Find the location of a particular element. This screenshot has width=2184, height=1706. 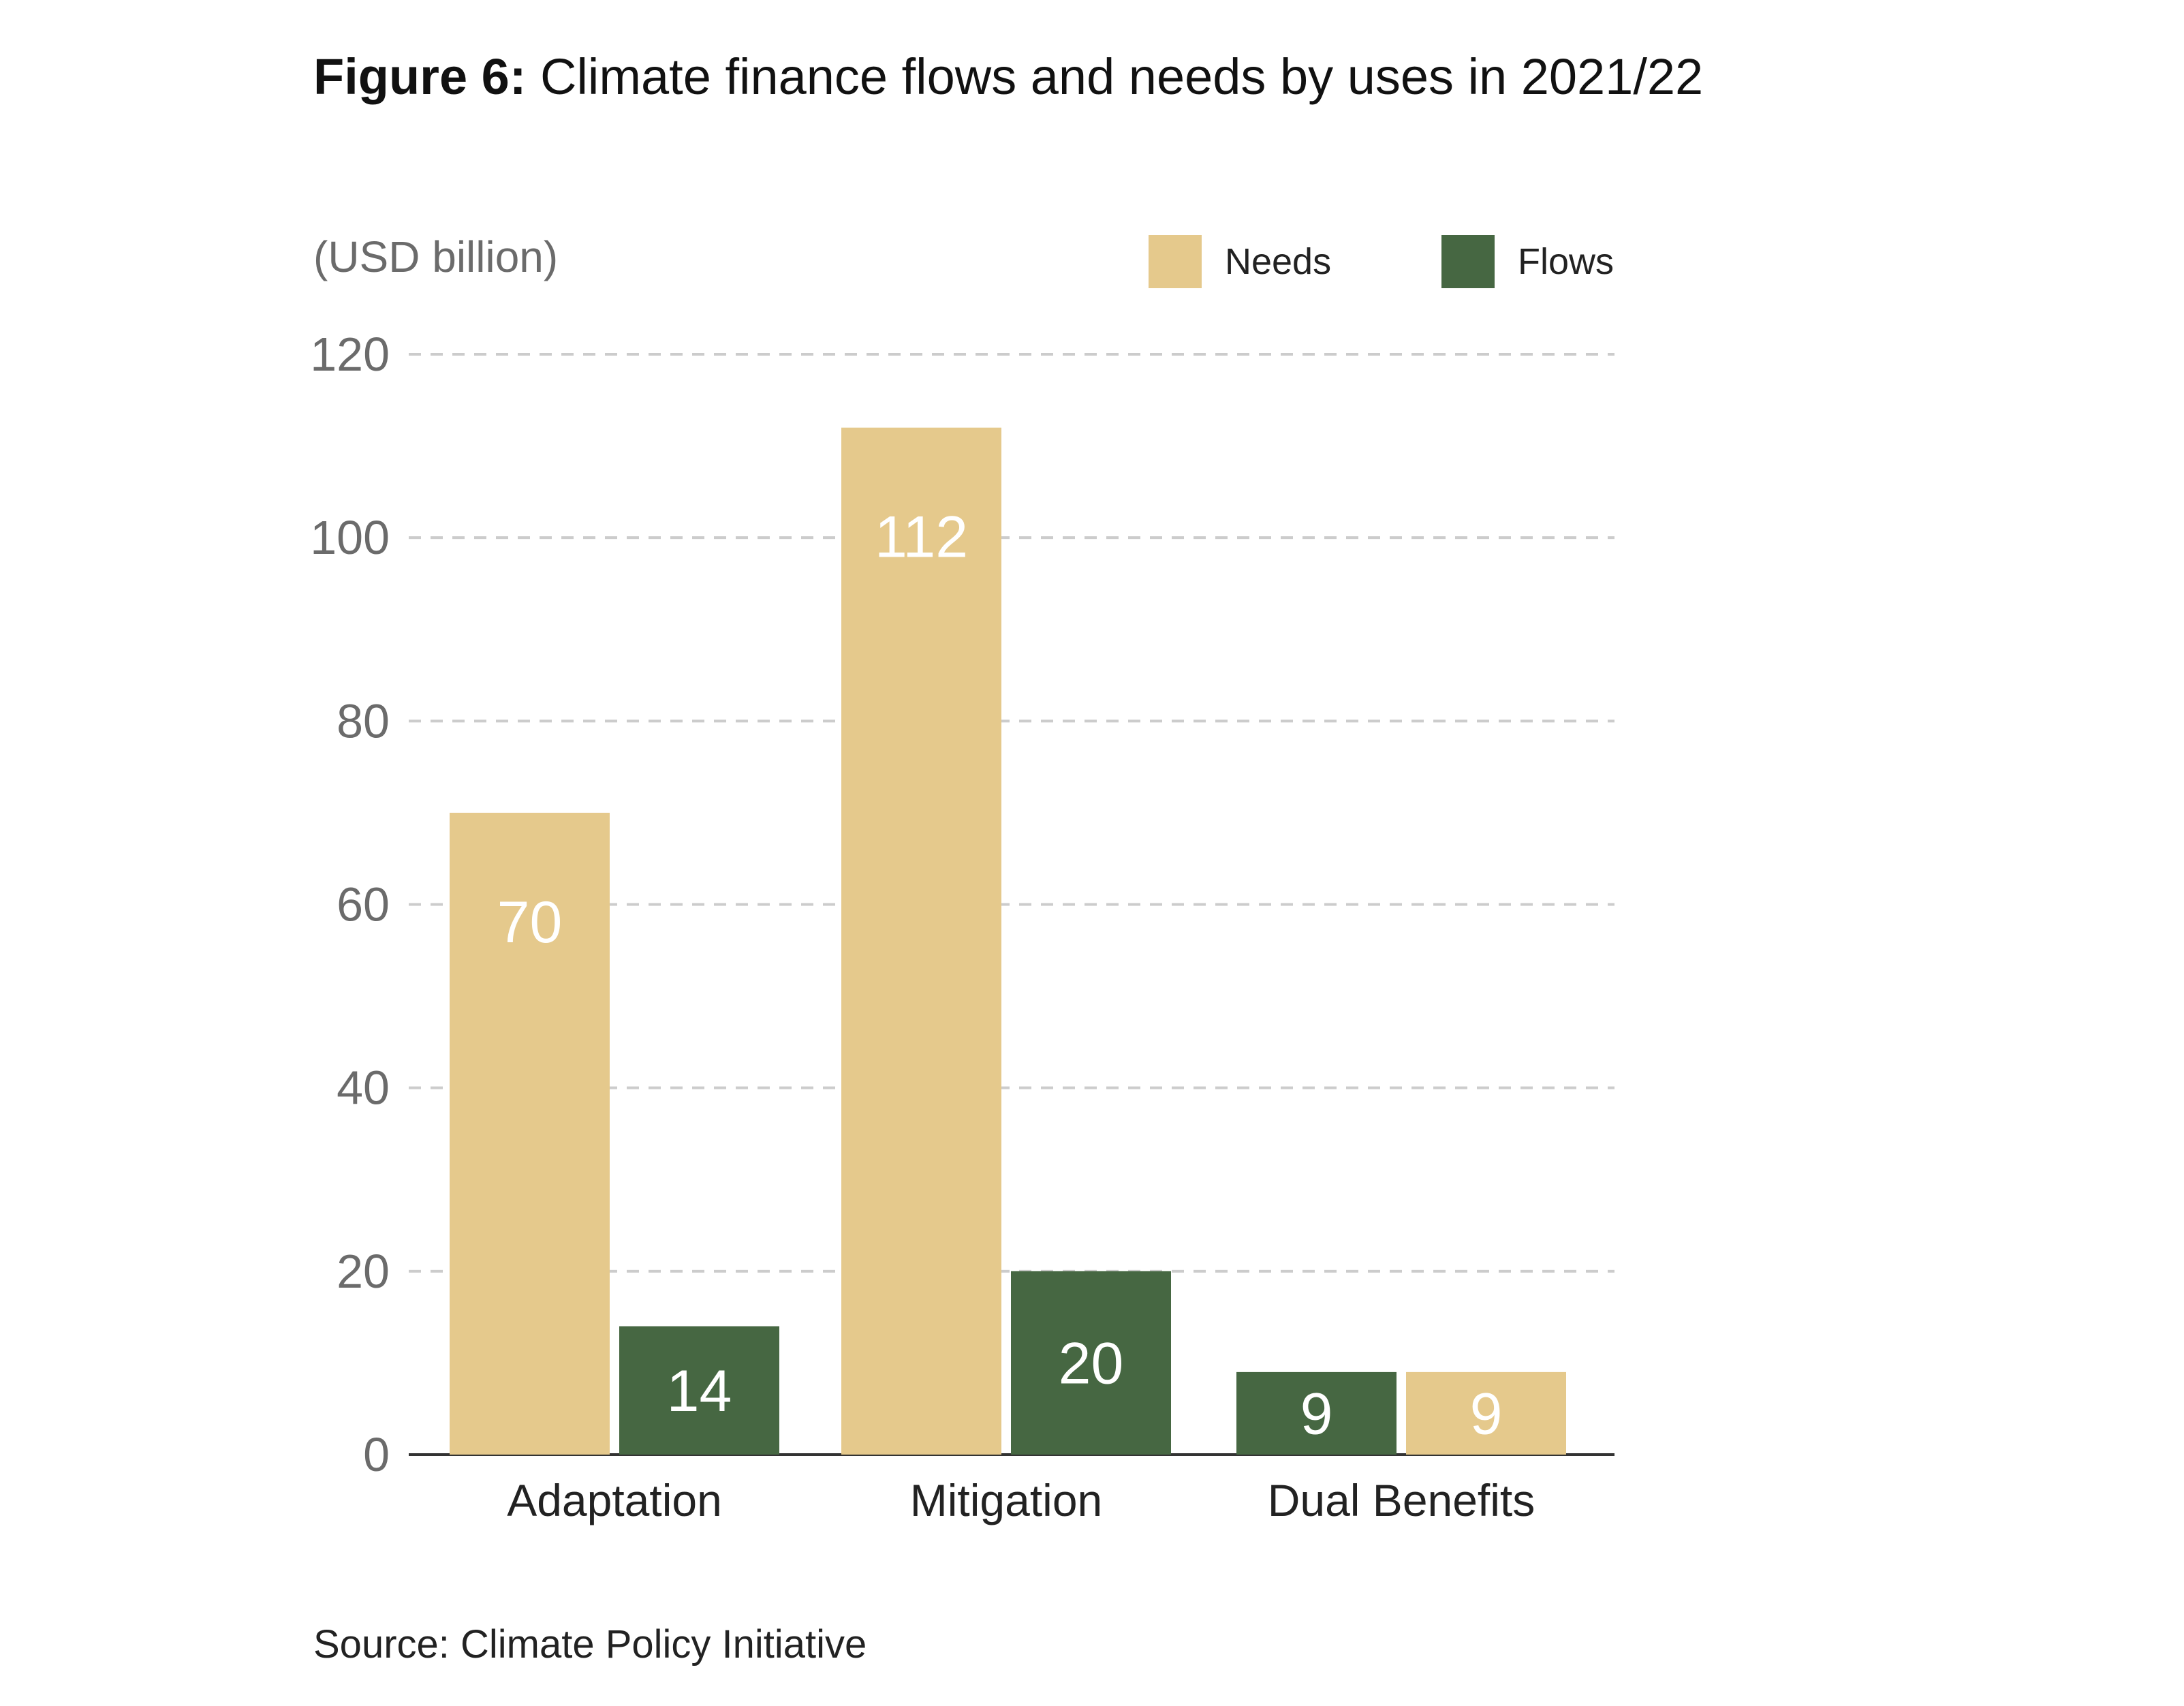

bar-dual-benefits-needs is located at coordinates (1486, 1413).